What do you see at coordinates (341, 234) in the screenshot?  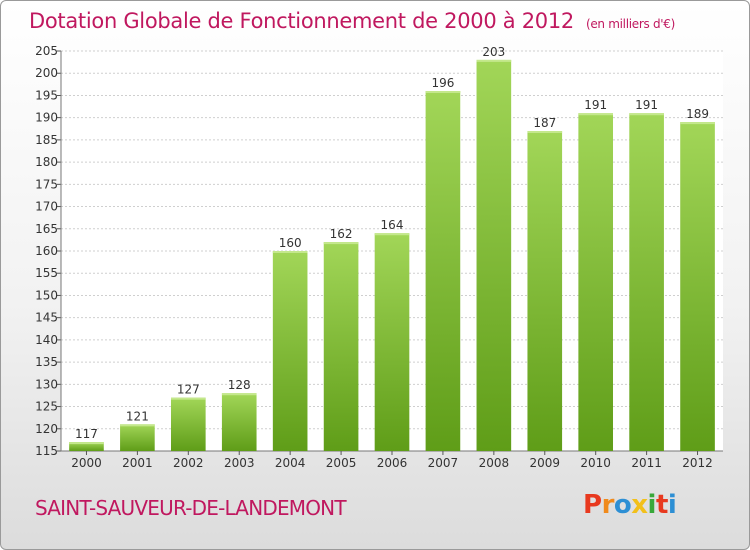 I see `bar-value-label: 162` at bounding box center [341, 234].